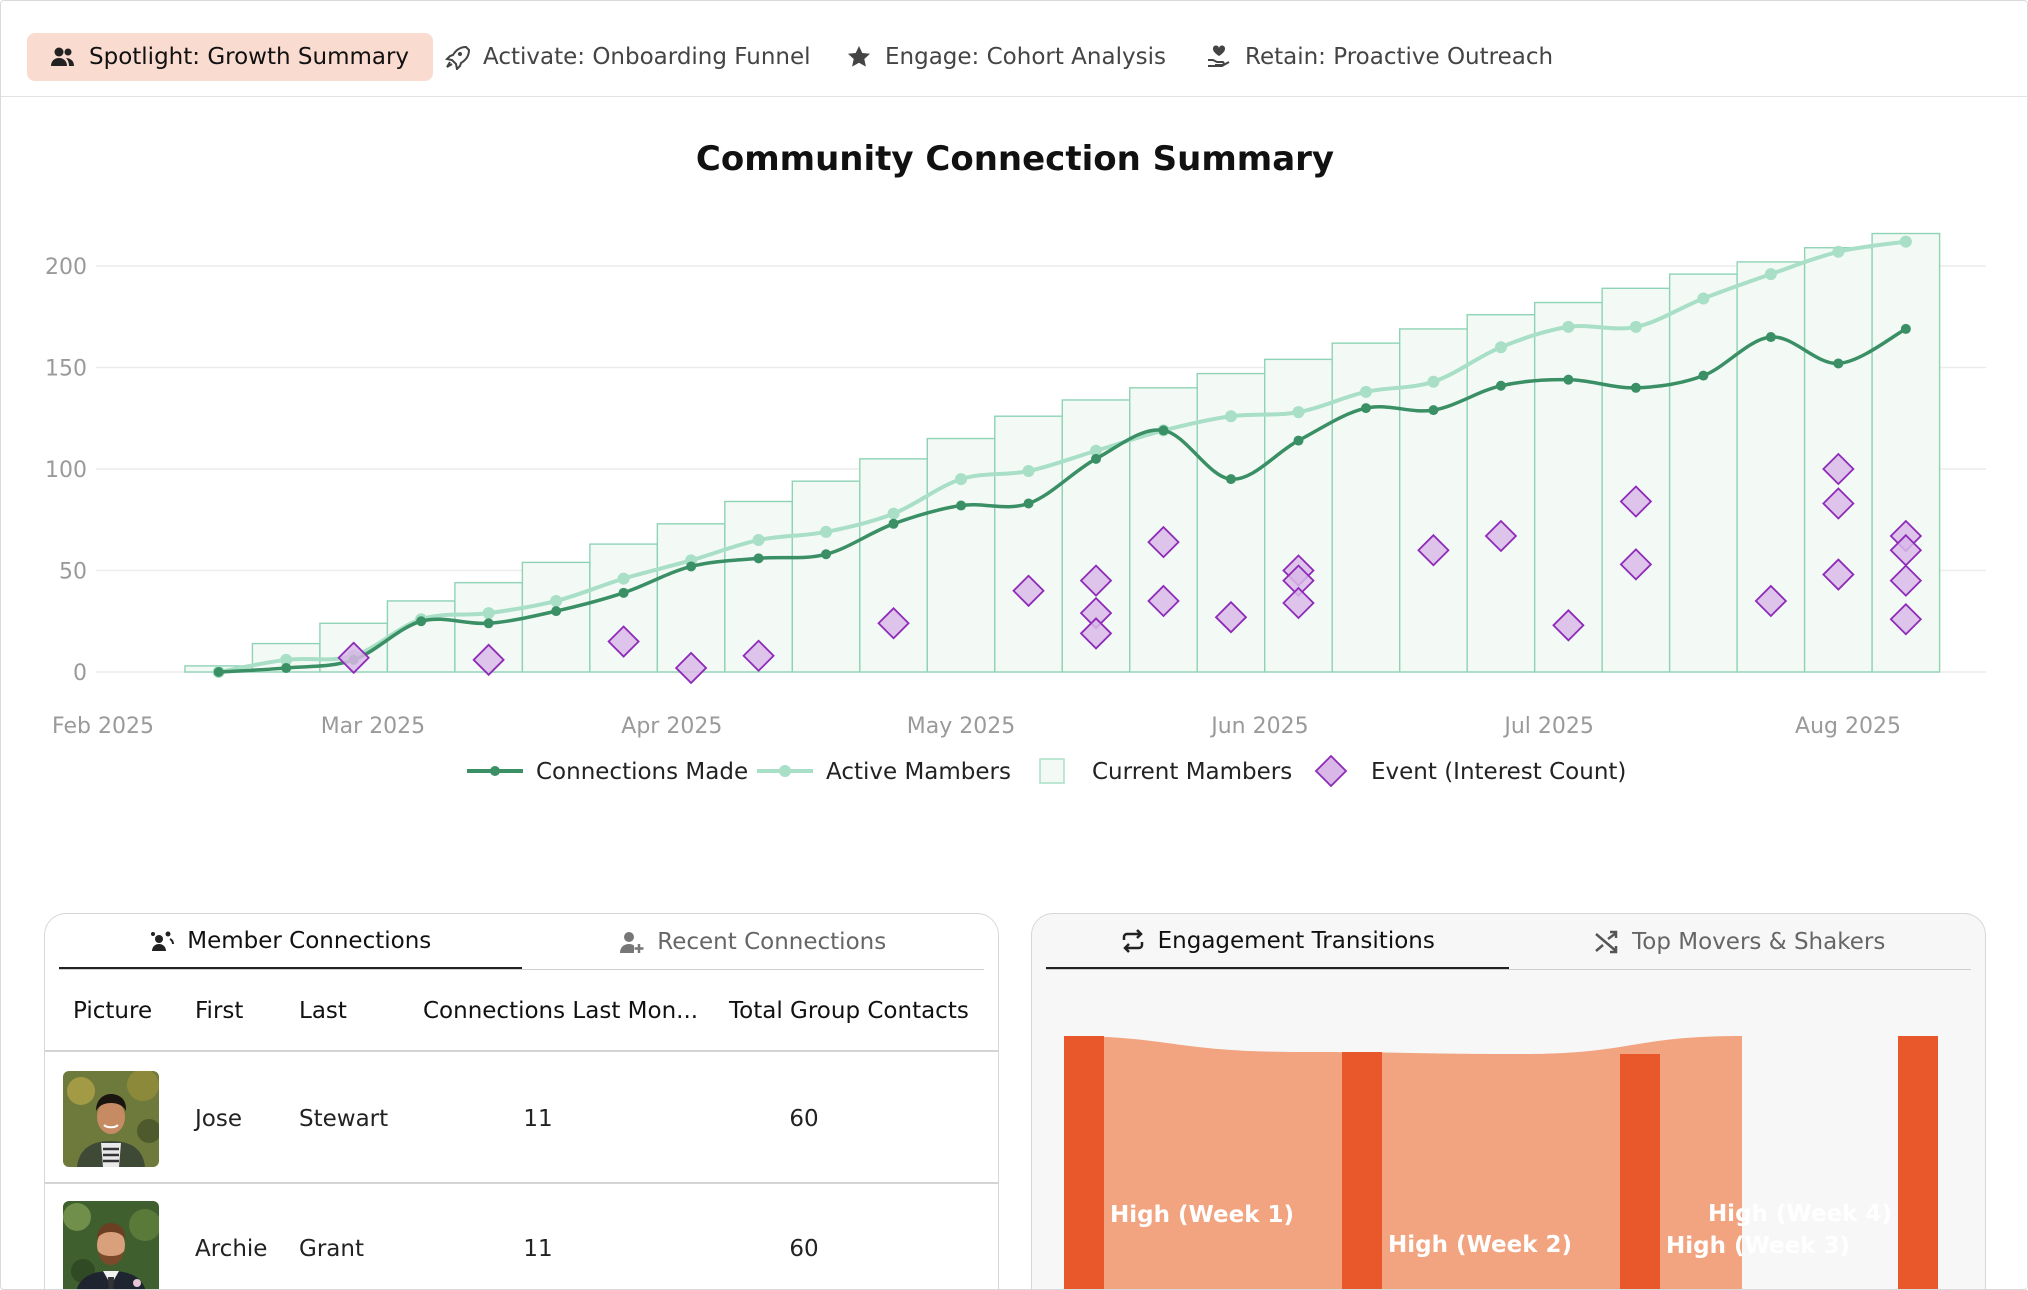 The width and height of the screenshot is (2028, 1290). Describe the element at coordinates (772, 941) in the screenshot. I see `tab-label: Recent Connections` at that location.